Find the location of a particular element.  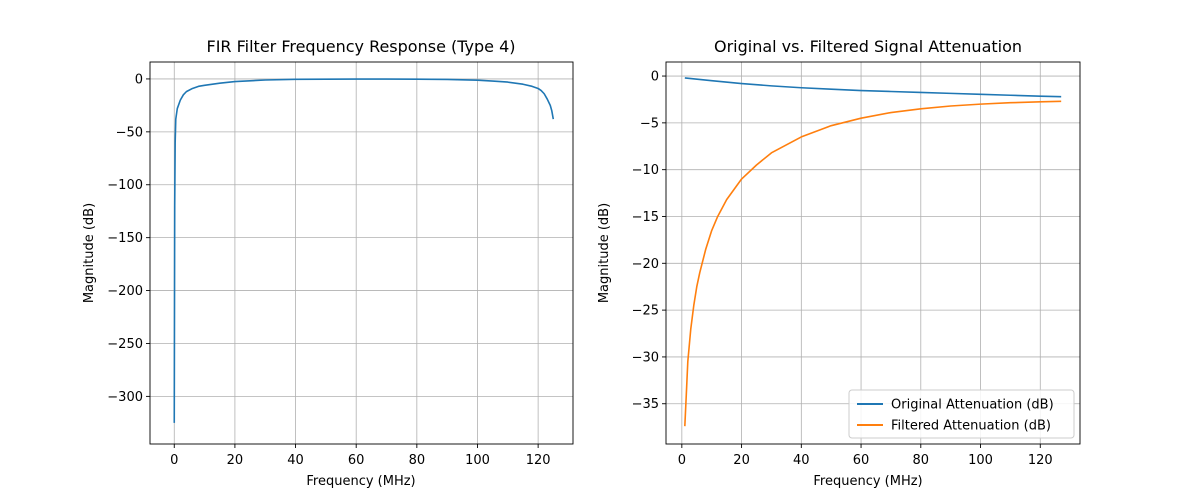

legend-entry-label: Original Attenuation (dB) is located at coordinates (972, 405).